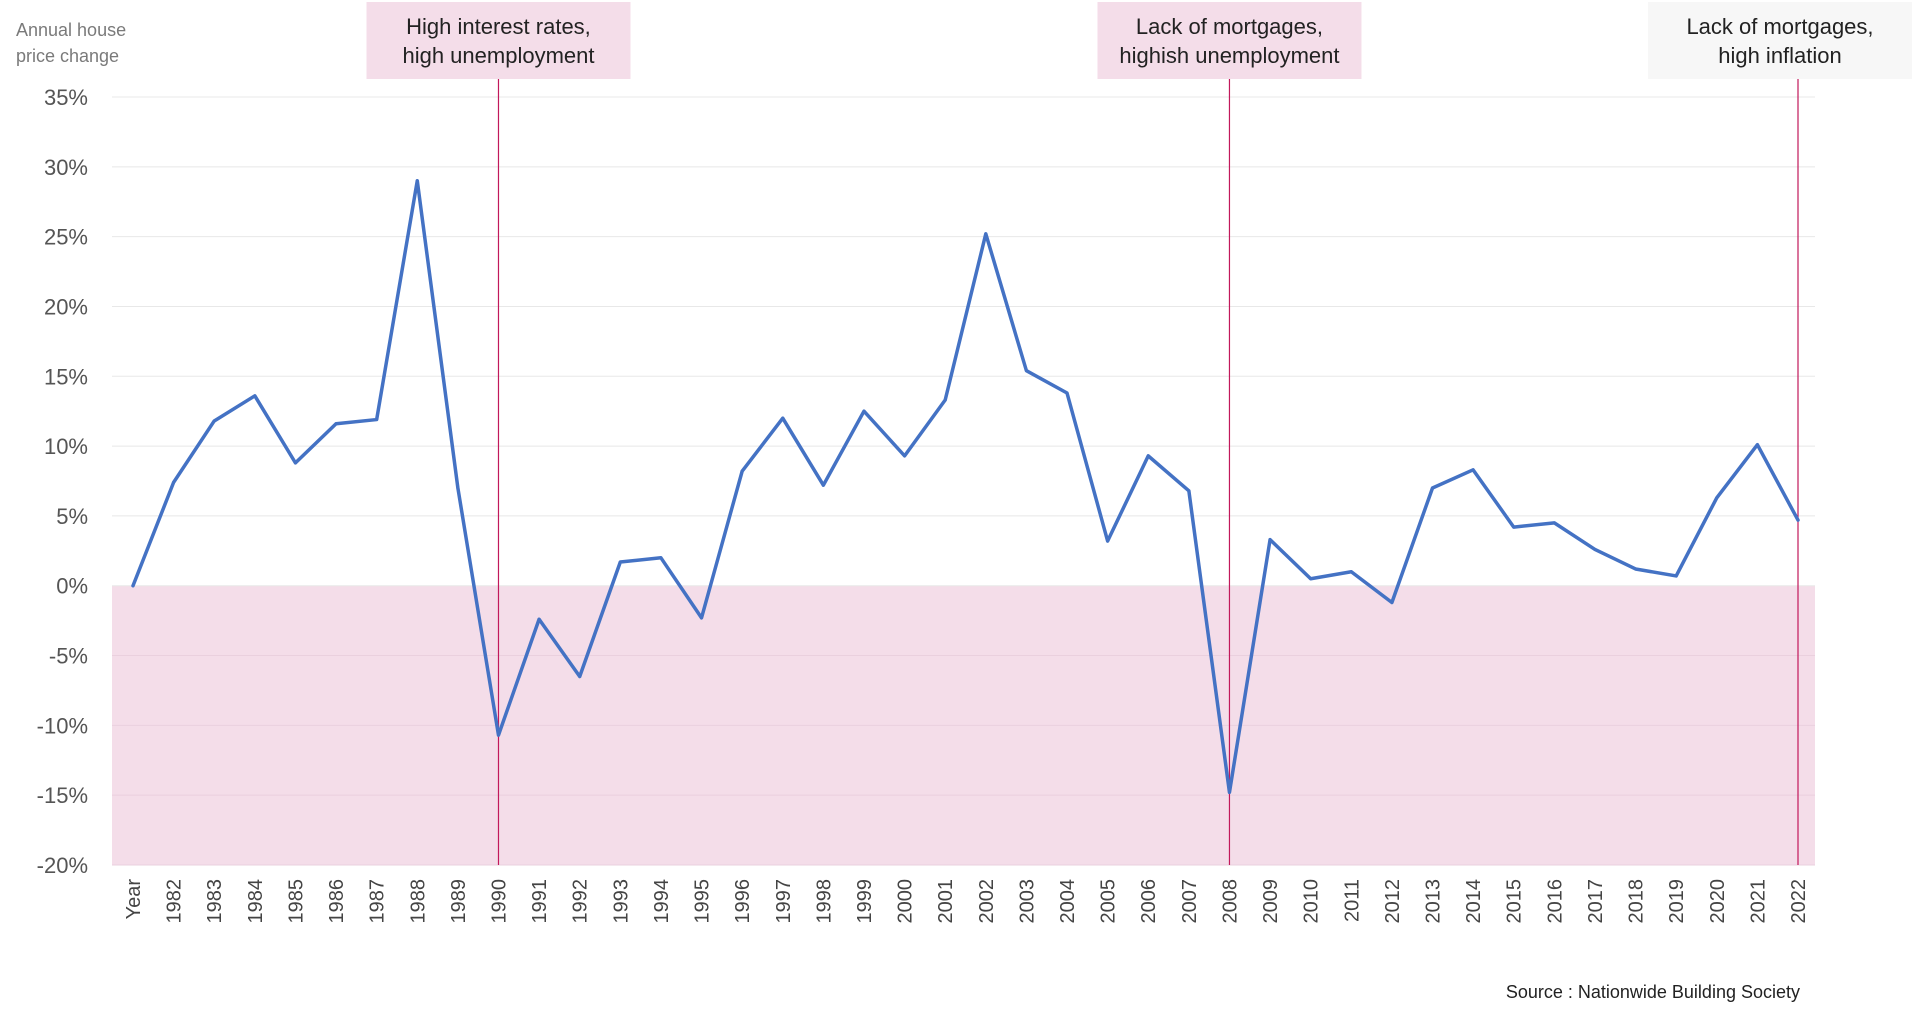 This screenshot has width=1920, height=1018. I want to click on event-annotation: Lack of mortgages, high inflation, so click(1780, 40).